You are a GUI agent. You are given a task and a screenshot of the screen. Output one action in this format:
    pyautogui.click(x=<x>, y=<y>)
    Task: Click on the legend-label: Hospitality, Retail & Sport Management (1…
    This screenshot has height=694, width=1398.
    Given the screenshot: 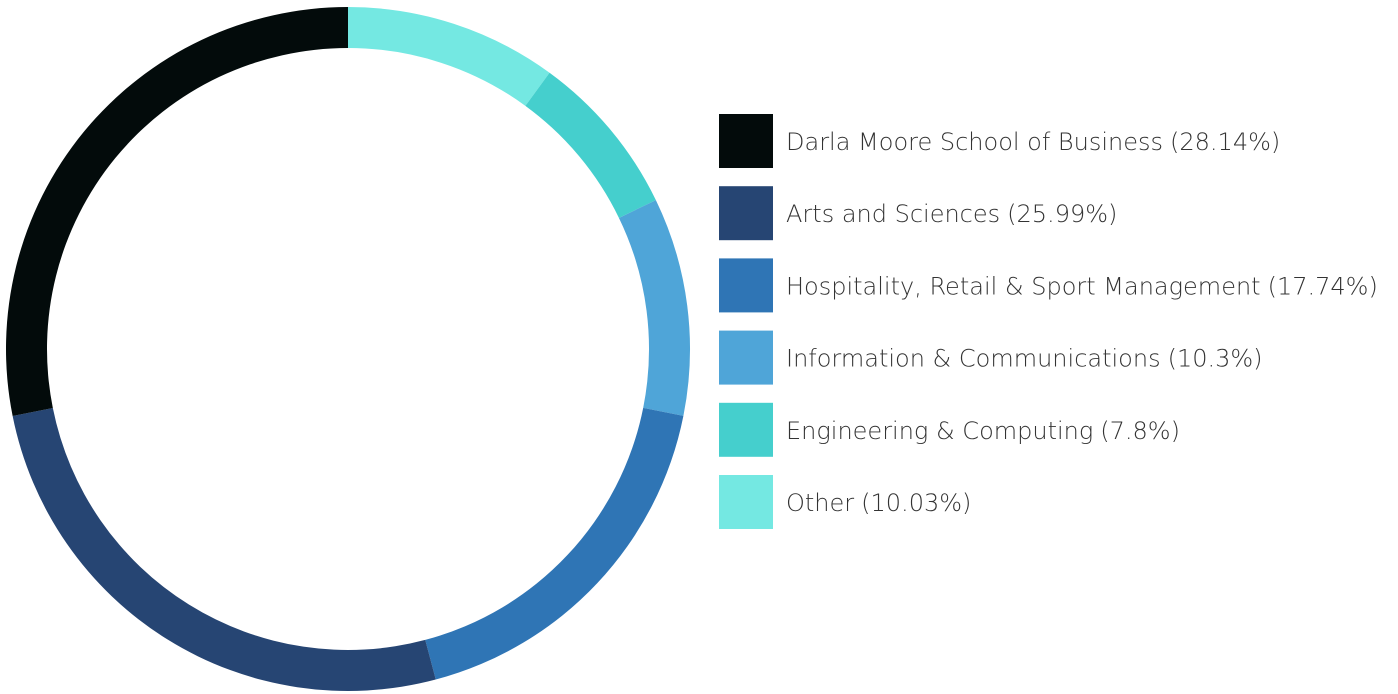 What is the action you would take?
    pyautogui.click(x=1082, y=286)
    